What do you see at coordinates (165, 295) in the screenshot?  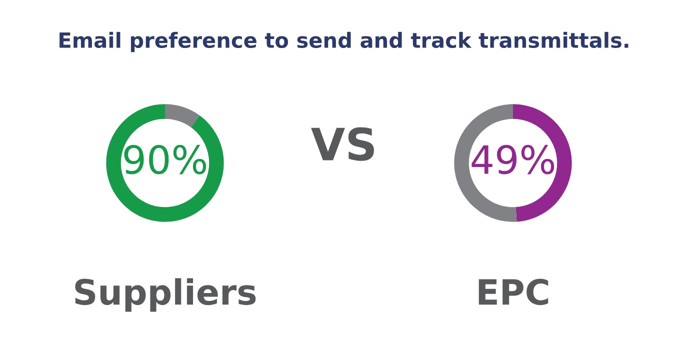 I see `text: Suppliers` at bounding box center [165, 295].